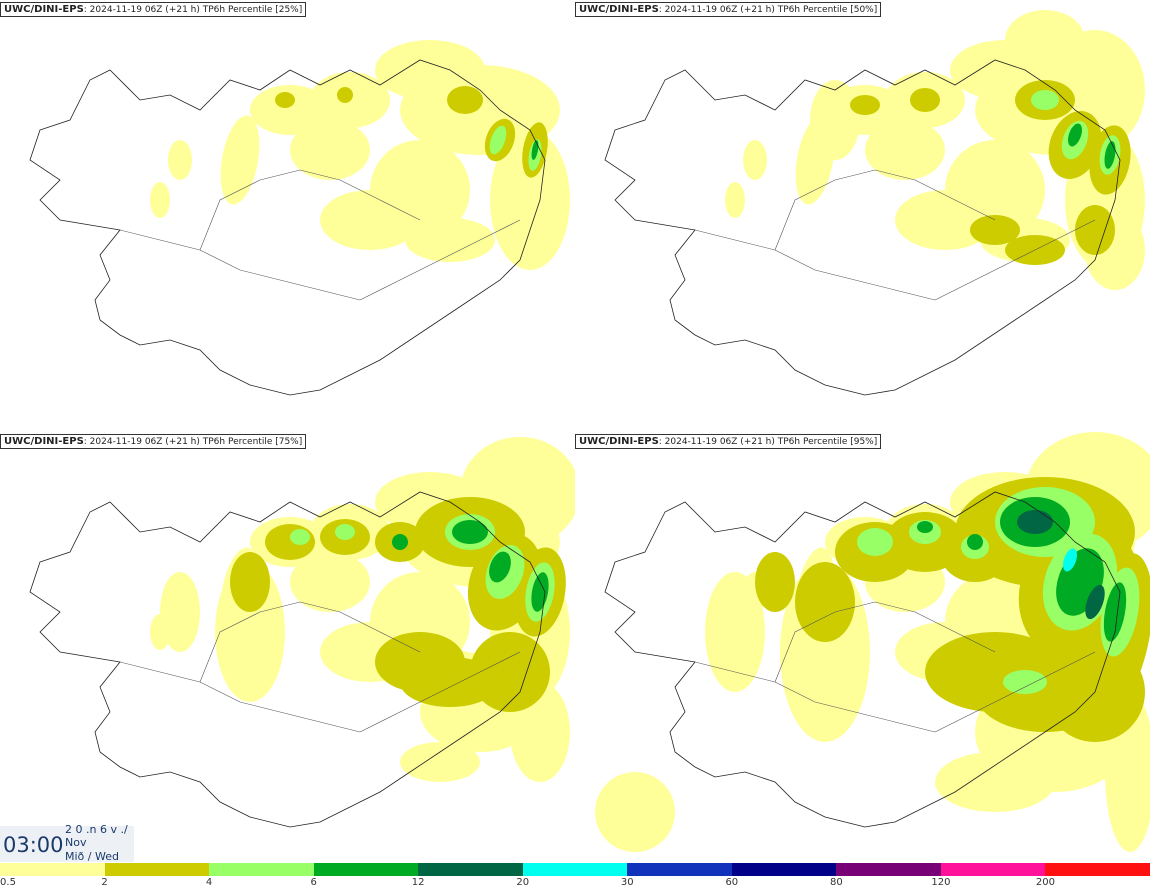 The width and height of the screenshot is (1150, 891). I want to click on valid-time-box: 03:00 2 0 .n 6 v ./ Nov Mið / Wed, so click(67, 843).